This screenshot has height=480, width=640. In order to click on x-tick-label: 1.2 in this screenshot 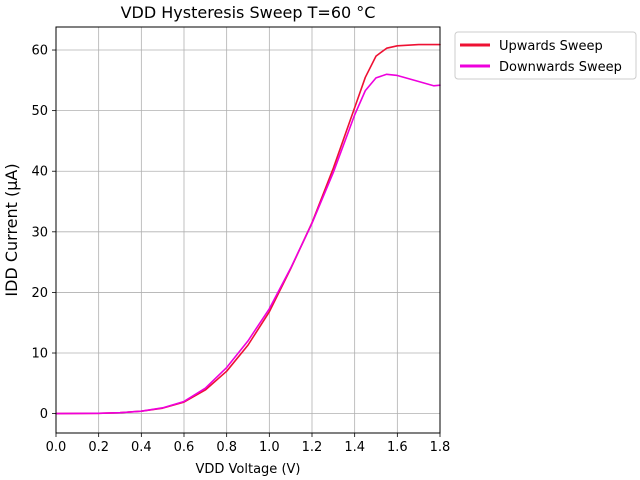, I will do `click(312, 447)`.